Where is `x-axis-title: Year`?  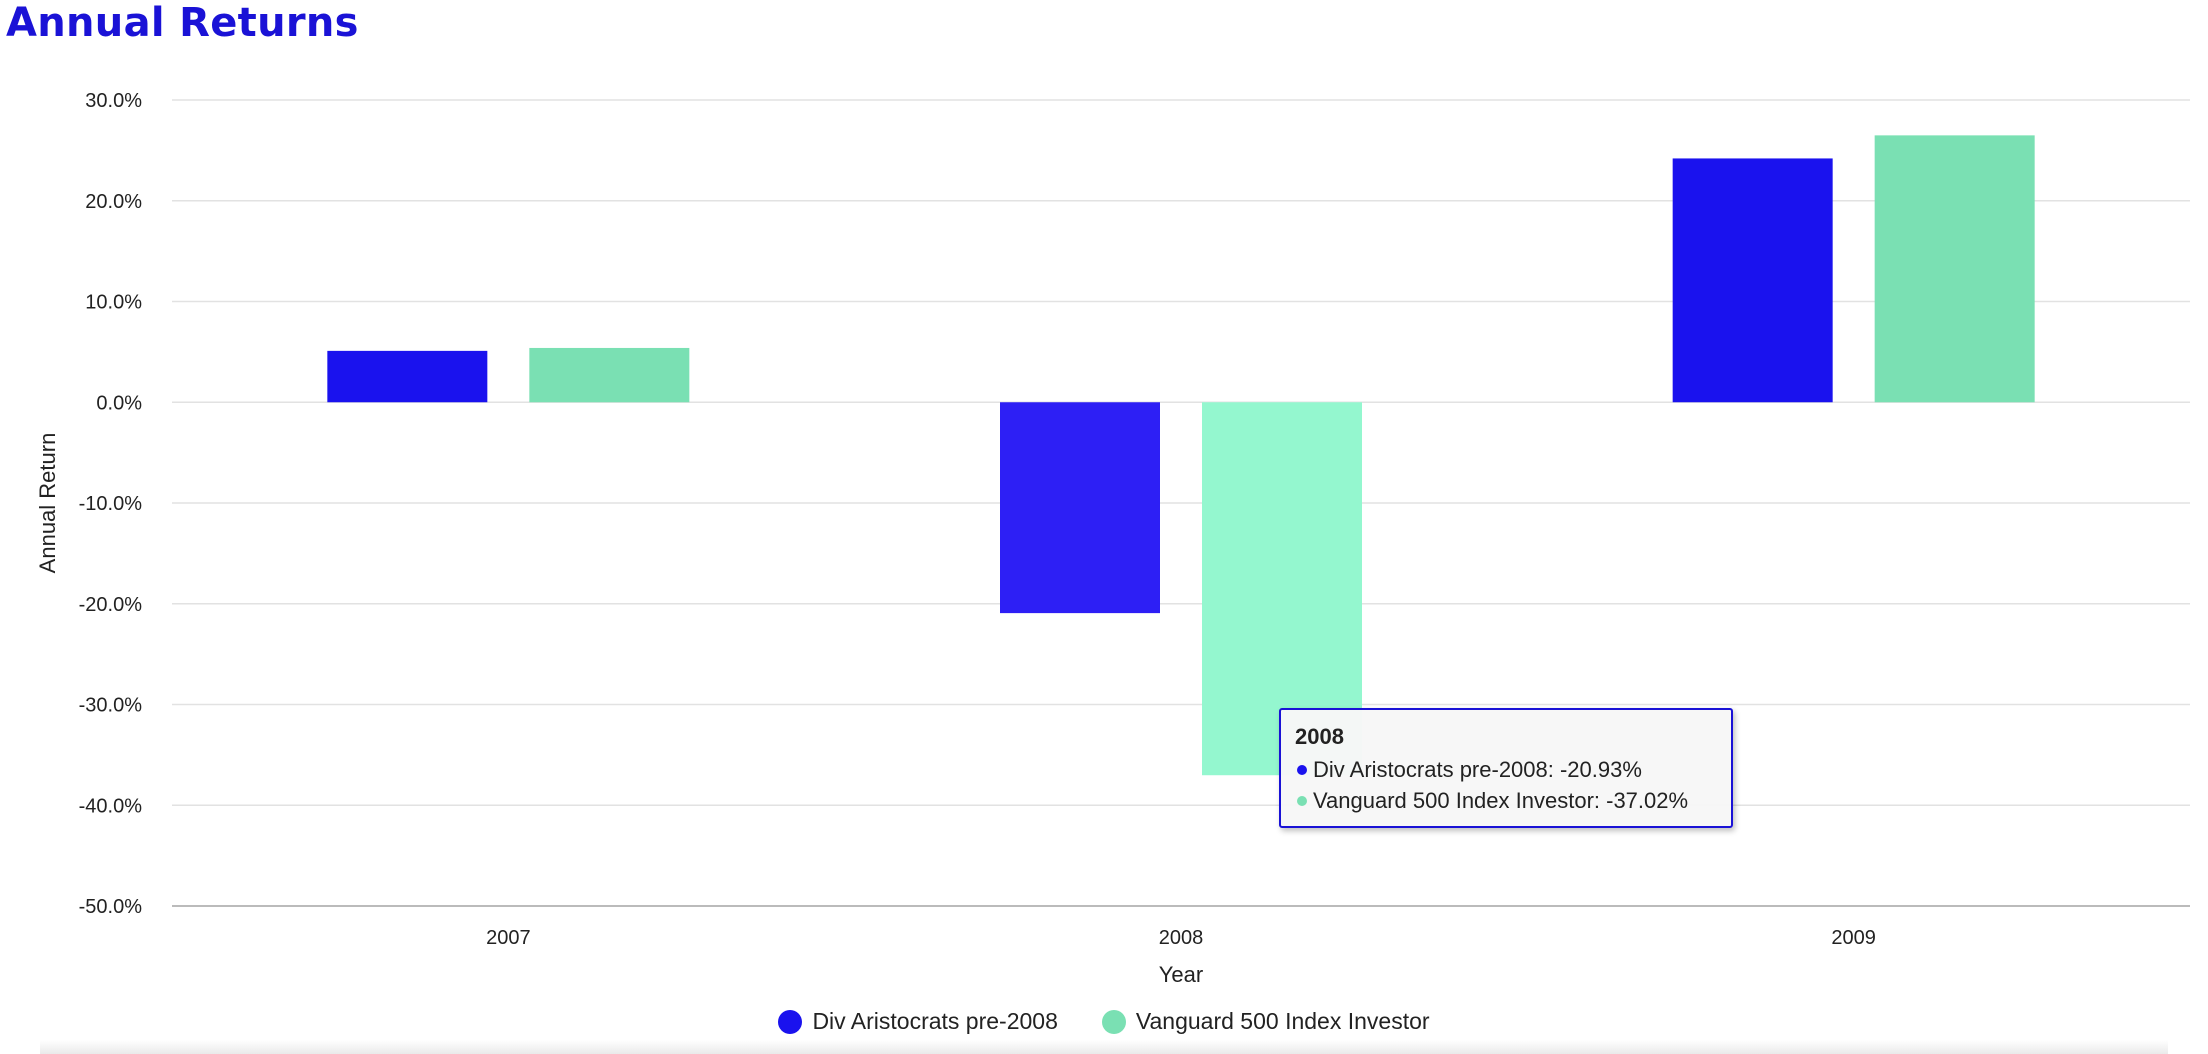
x-axis-title: Year is located at coordinates (1181, 974).